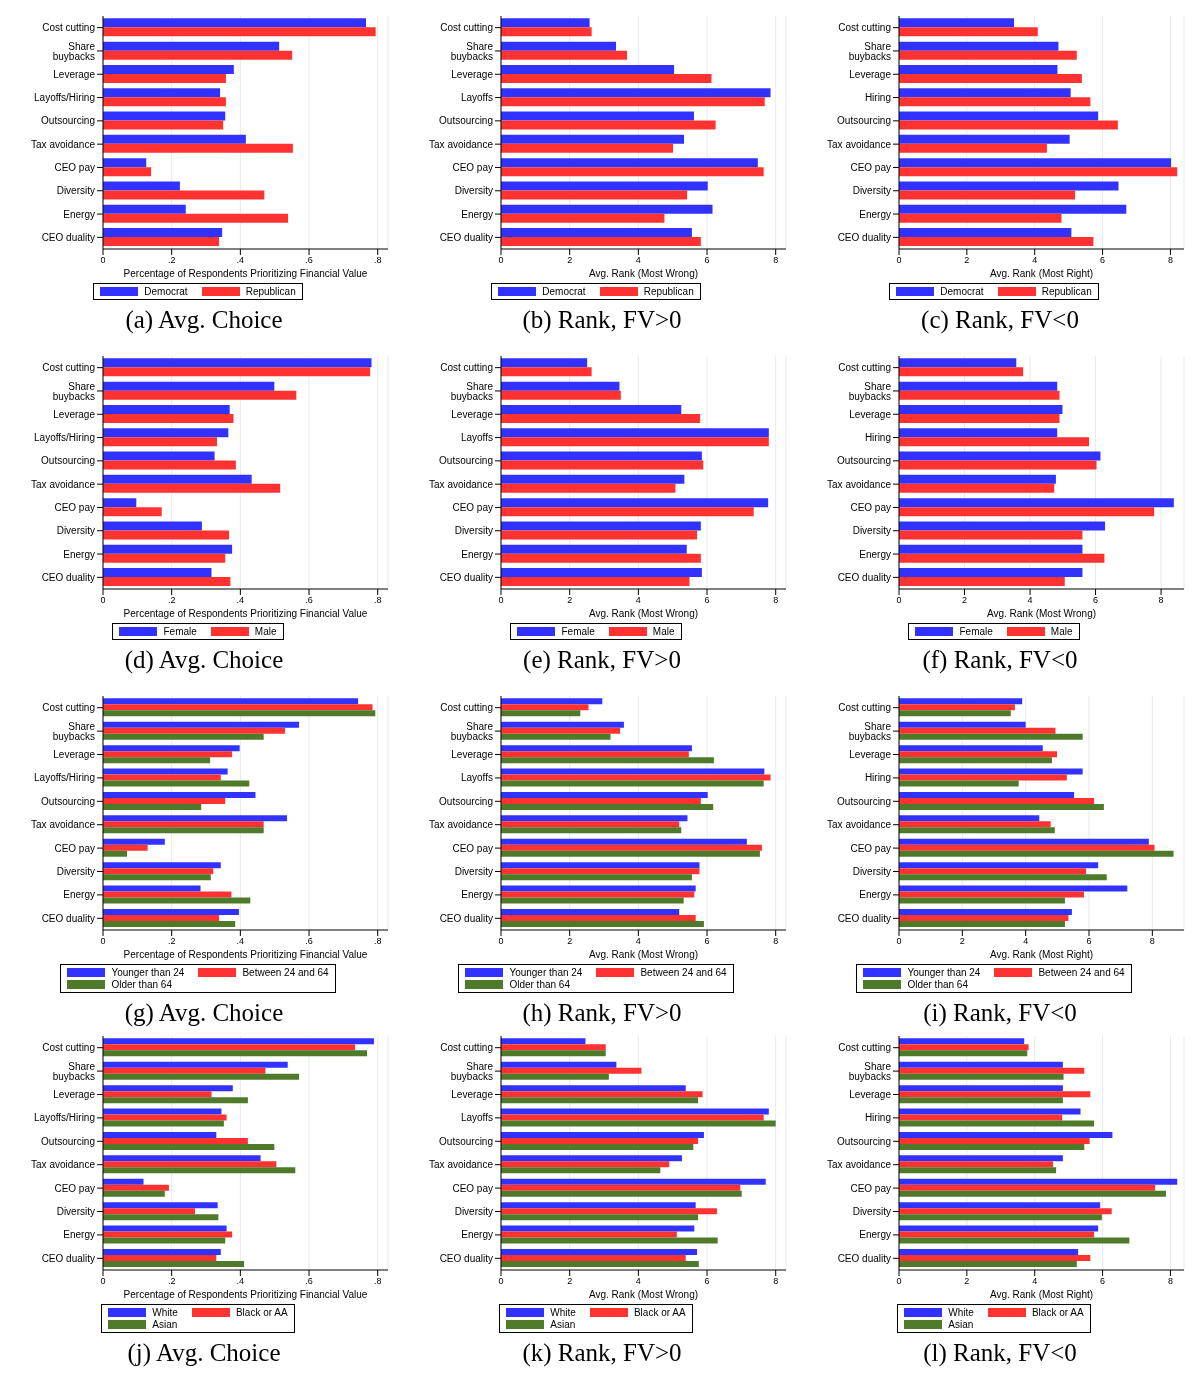  Describe the element at coordinates (1081, 972) in the screenshot. I see `legend-label: Between 24 and 64` at that location.